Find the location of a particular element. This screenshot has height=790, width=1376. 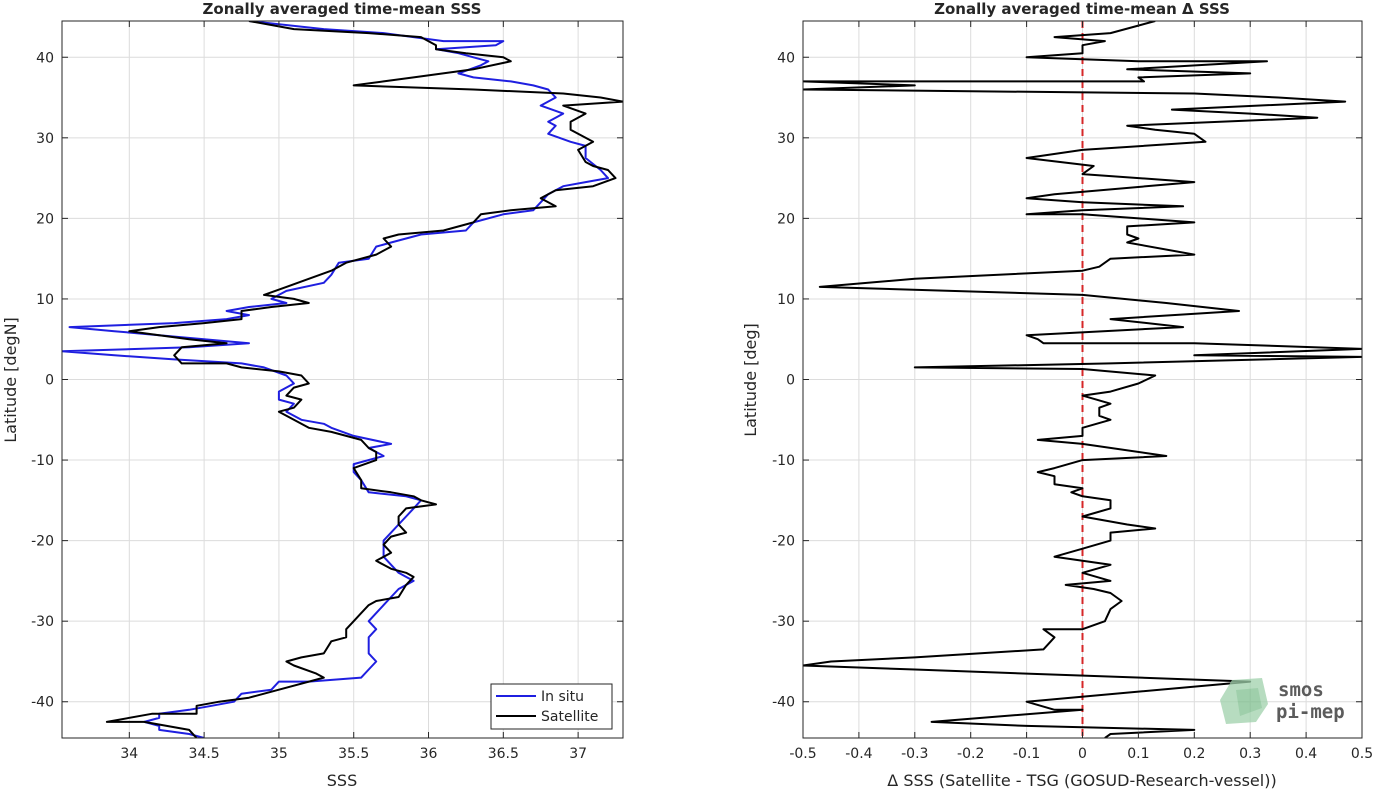

right-x-tick-label: 0.3 is located at coordinates (1250, 754).